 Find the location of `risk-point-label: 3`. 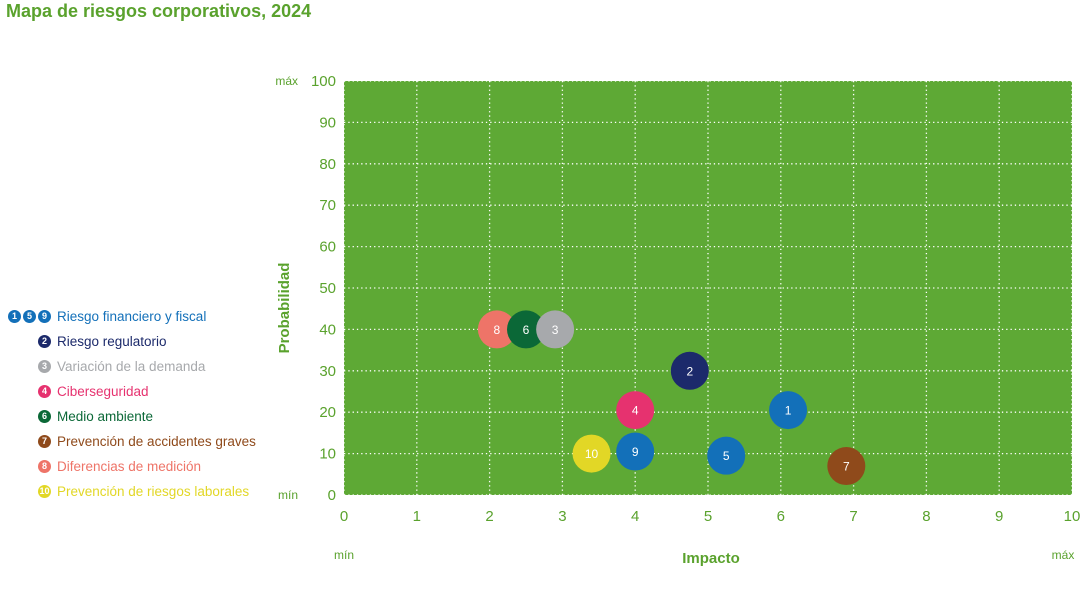

risk-point-label: 3 is located at coordinates (555, 330).